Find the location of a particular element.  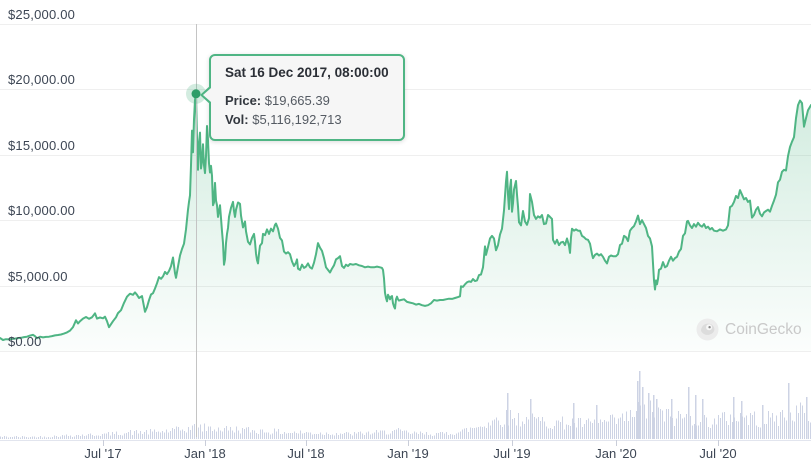

x-axis-label: Jul '18 is located at coordinates (306, 453).